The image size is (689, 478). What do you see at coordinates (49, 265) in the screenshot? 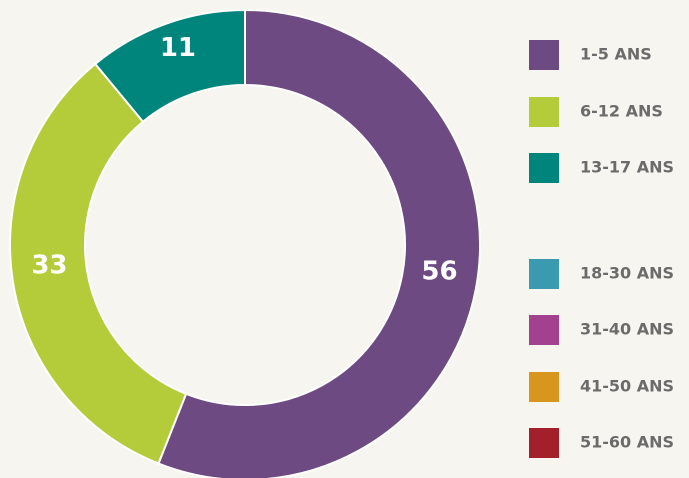
I see `slice-label: 33` at bounding box center [49, 265].